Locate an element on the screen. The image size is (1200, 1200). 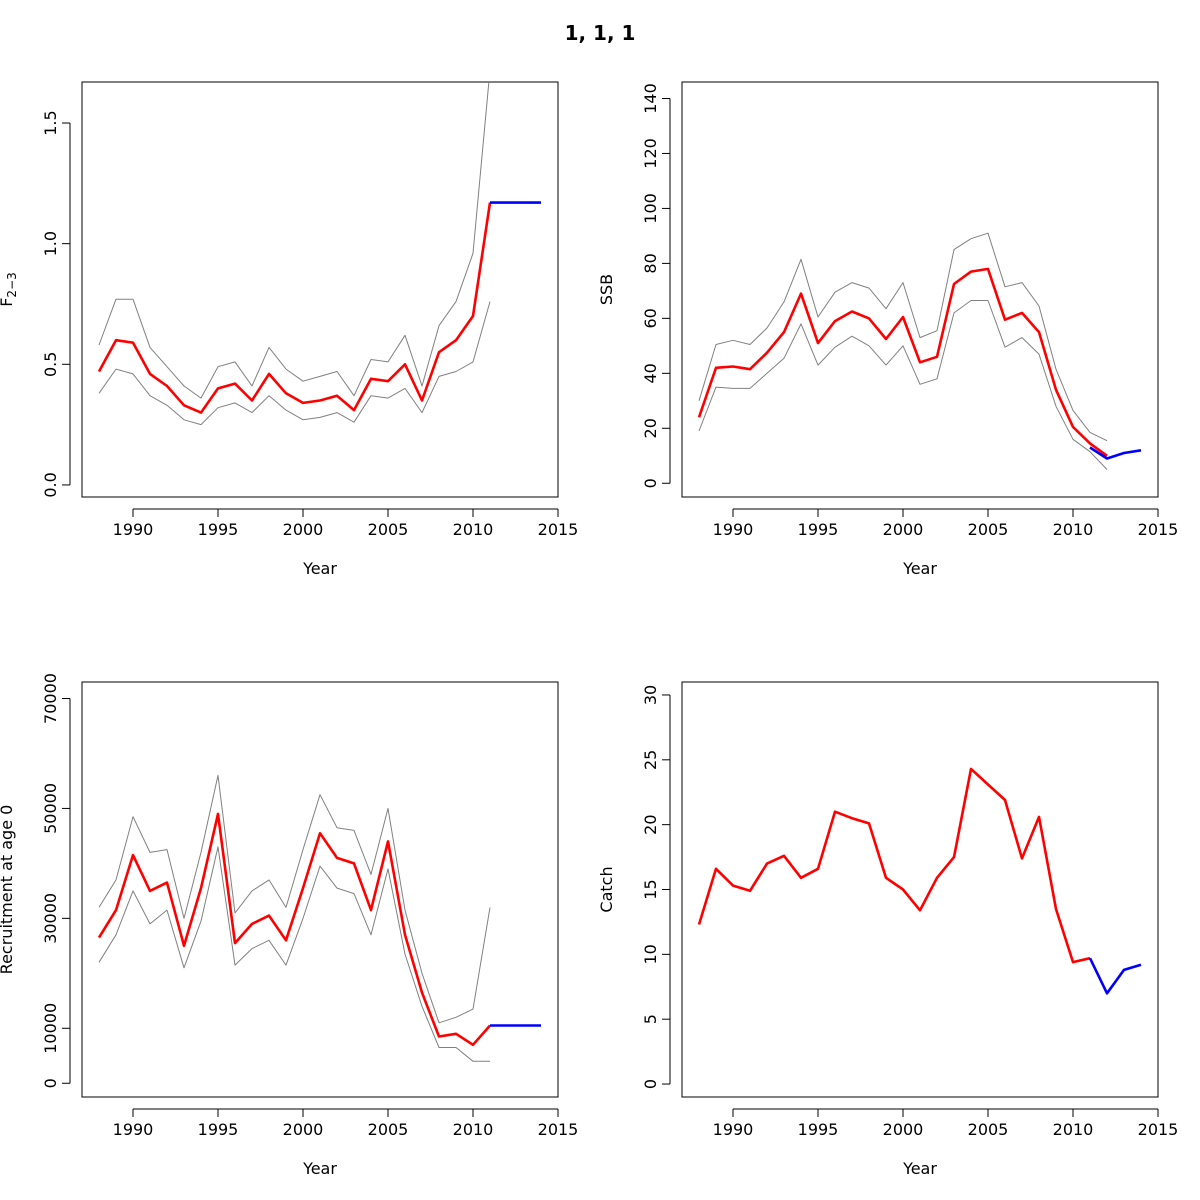
catch-x-tick-label: 2010 is located at coordinates (1073, 1129).